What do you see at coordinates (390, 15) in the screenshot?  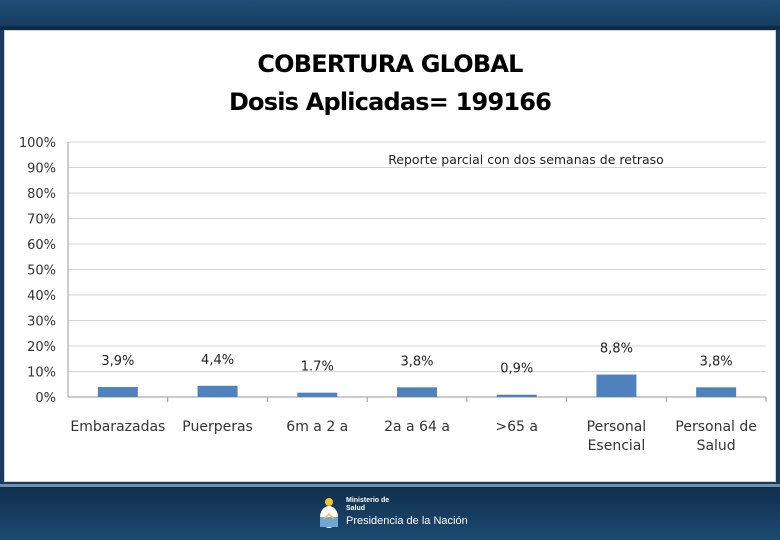 I see `header-band` at bounding box center [390, 15].